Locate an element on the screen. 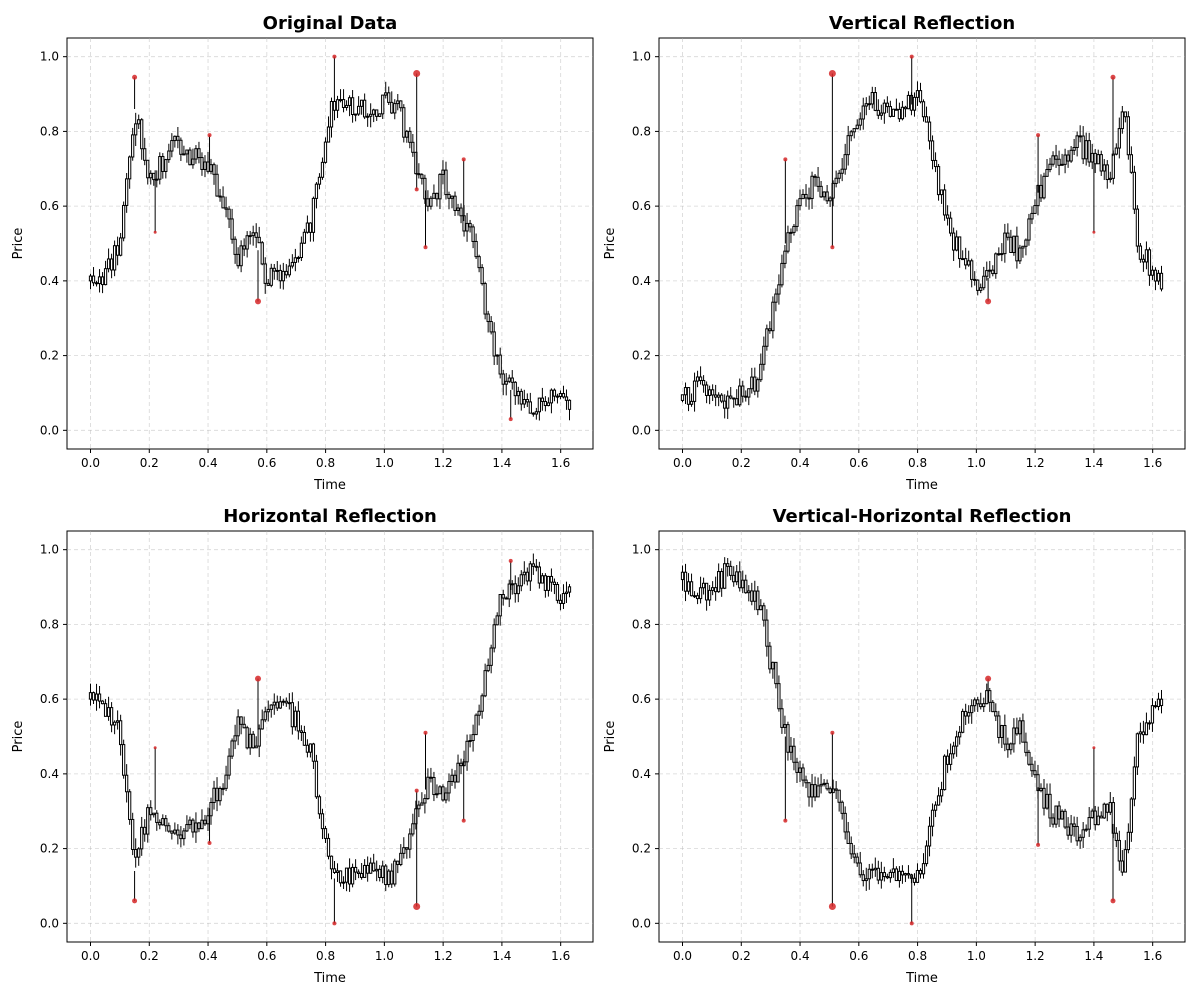  y-tick-label: 0.0 is located at coordinates (641, 430).